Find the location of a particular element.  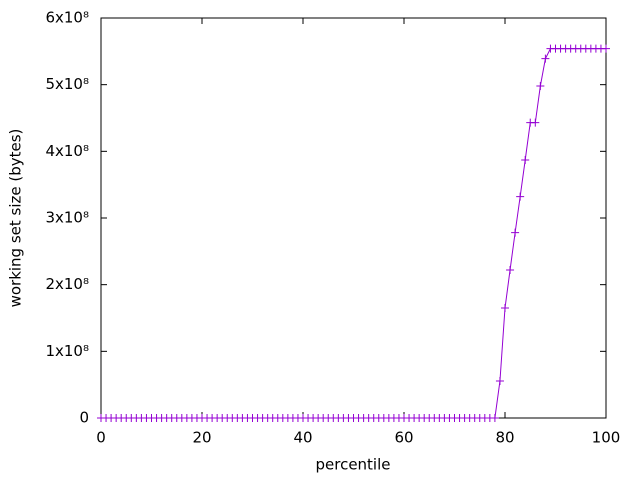

x-tick-label: 0 is located at coordinates (101, 438).